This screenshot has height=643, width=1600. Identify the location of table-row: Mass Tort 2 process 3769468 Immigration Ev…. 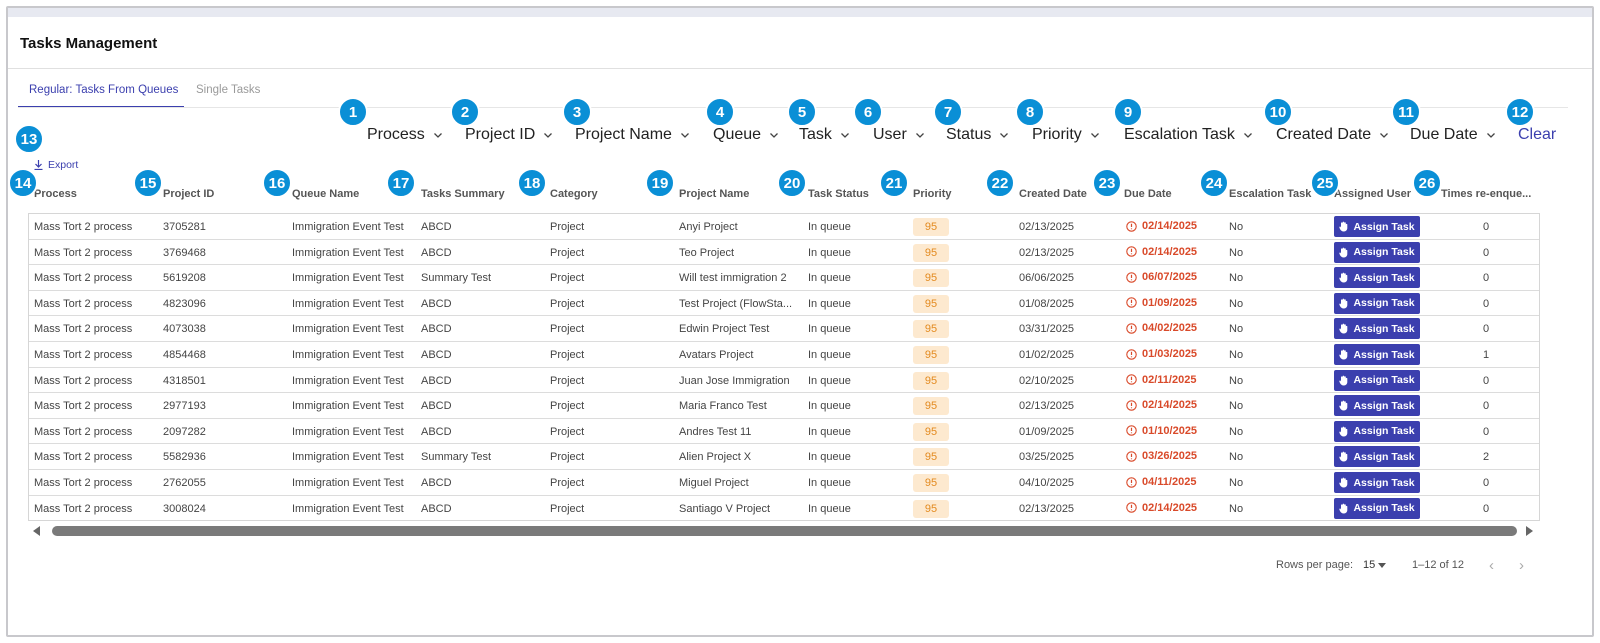
(784, 253).